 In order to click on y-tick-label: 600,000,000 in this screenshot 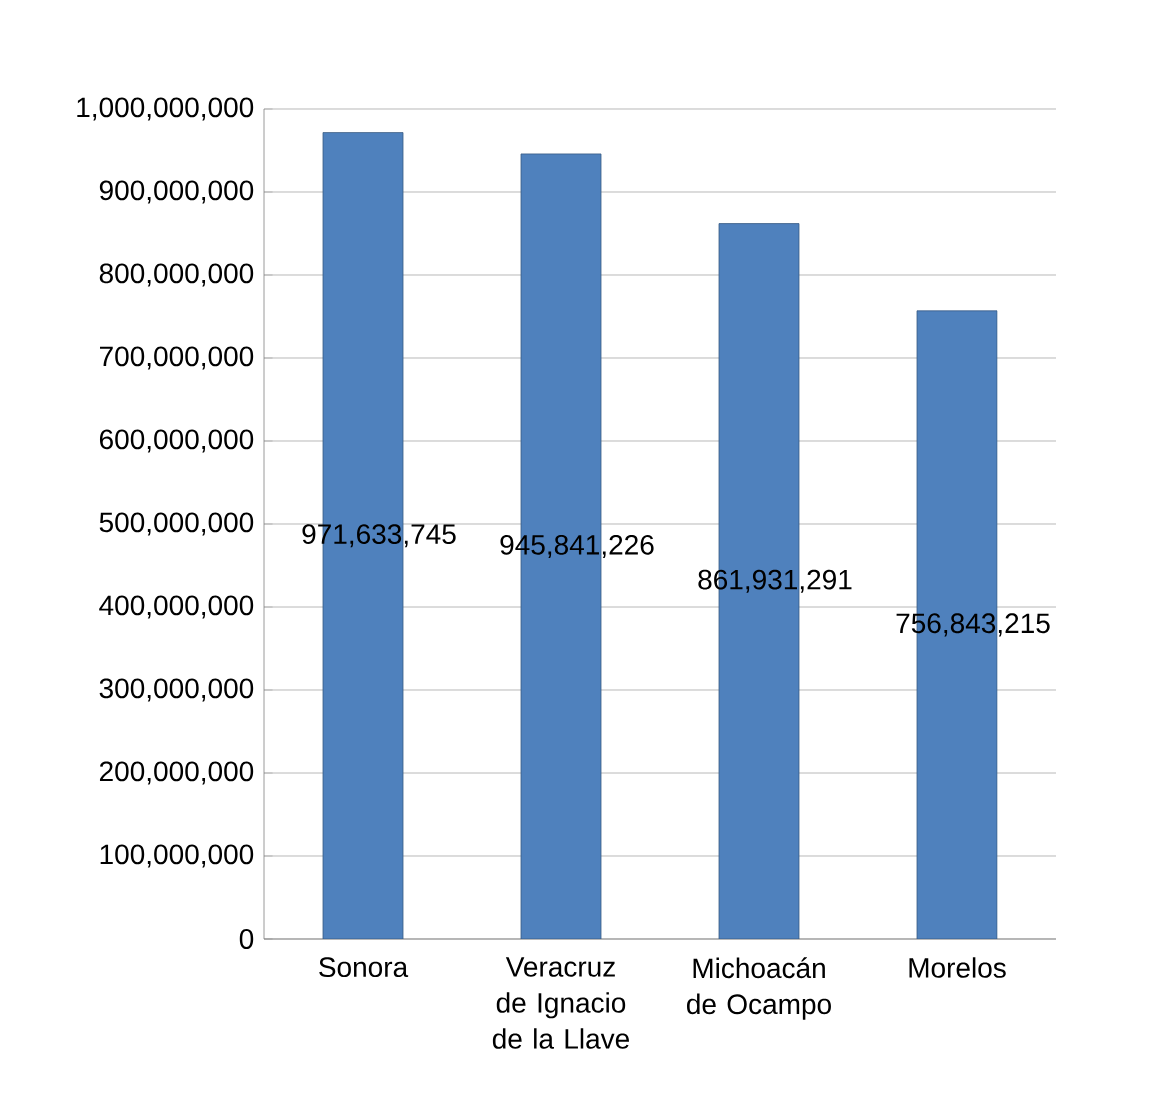, I will do `click(176, 441)`.